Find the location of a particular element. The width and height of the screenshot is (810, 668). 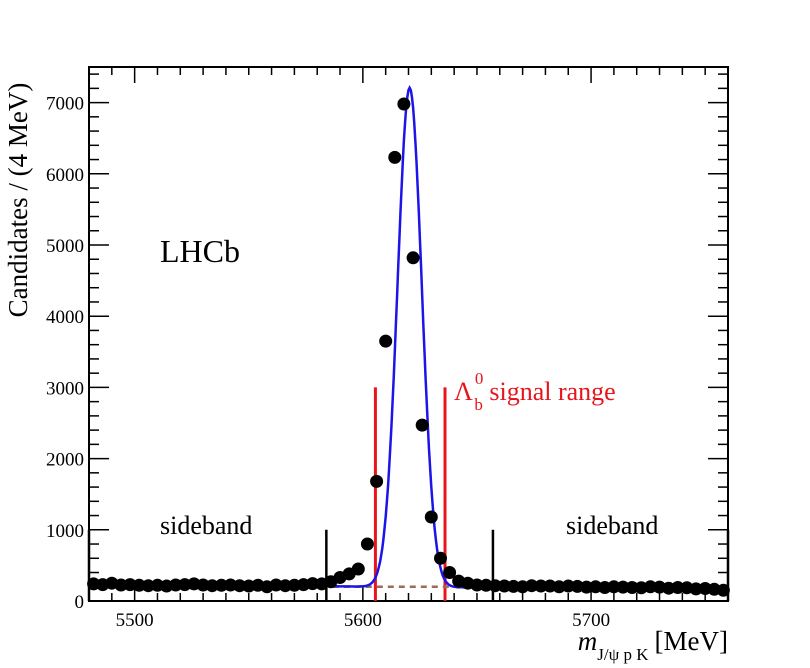

signal-range-text: signal range is located at coordinates (549, 391).